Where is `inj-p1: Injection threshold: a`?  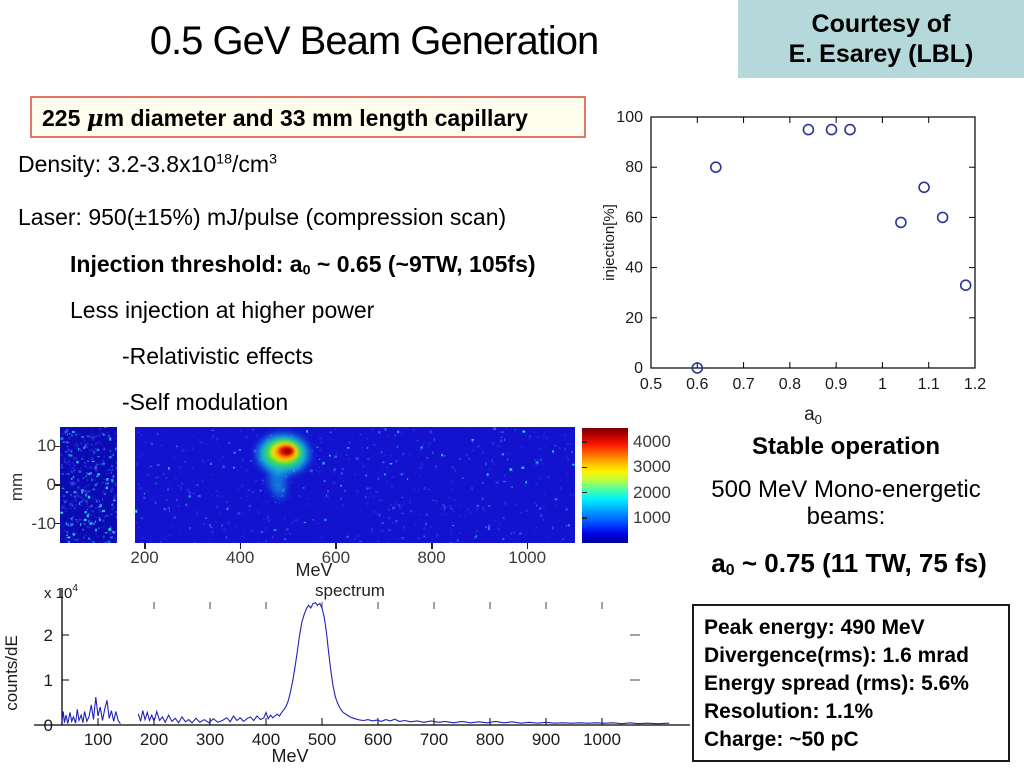
inj-p1: Injection threshold: a is located at coordinates (186, 264).